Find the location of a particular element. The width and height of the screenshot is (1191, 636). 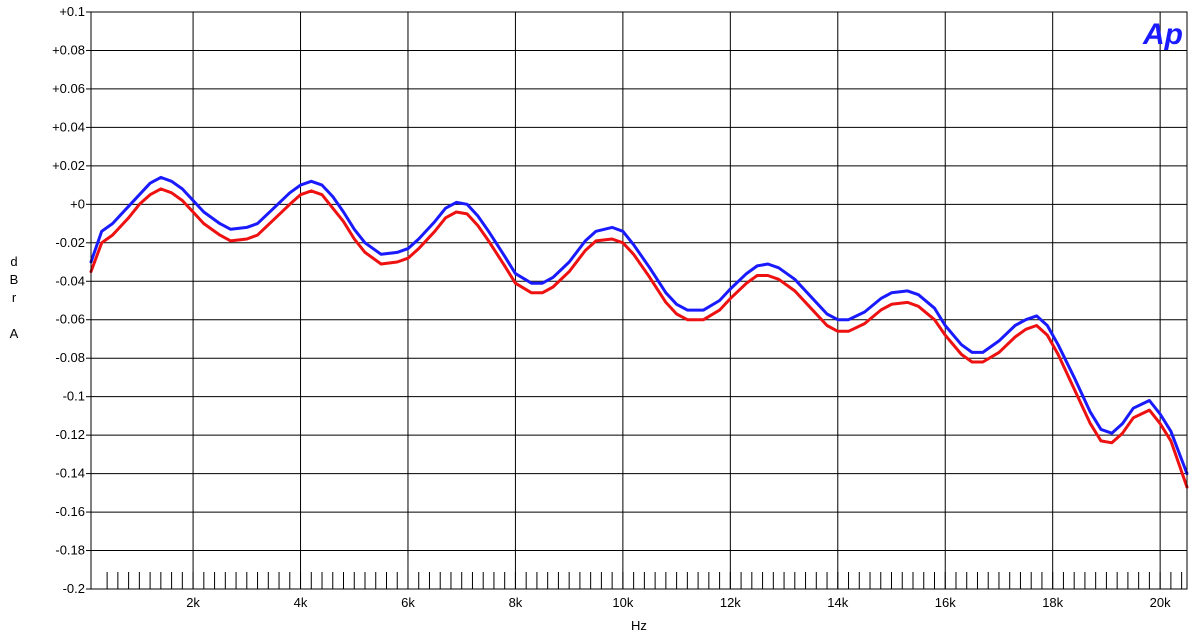

y-tick-label: +0.06 is located at coordinates (68, 88).